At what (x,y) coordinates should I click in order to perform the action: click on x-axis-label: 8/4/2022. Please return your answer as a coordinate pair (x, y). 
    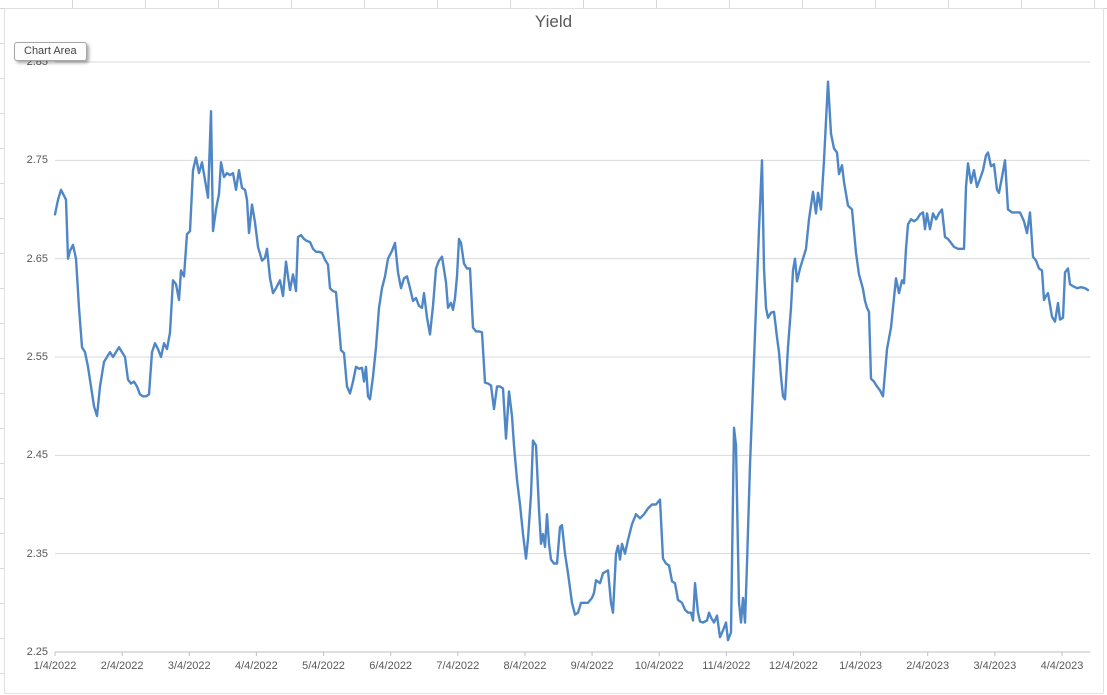
    Looking at the image, I should click on (525, 666).